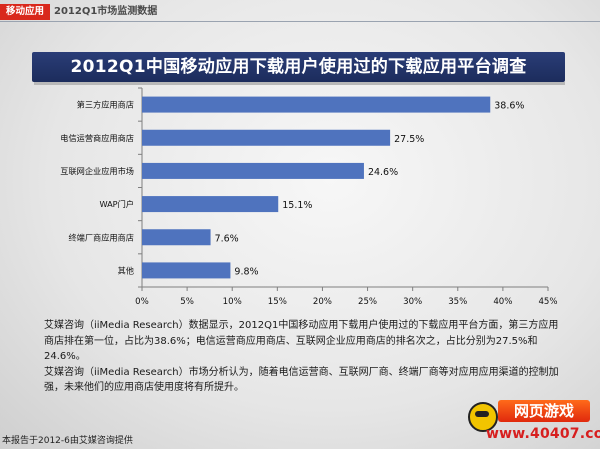 The image size is (600, 449). What do you see at coordinates (502, 302) in the screenshot?
I see `x-tick-label: 40%` at bounding box center [502, 302].